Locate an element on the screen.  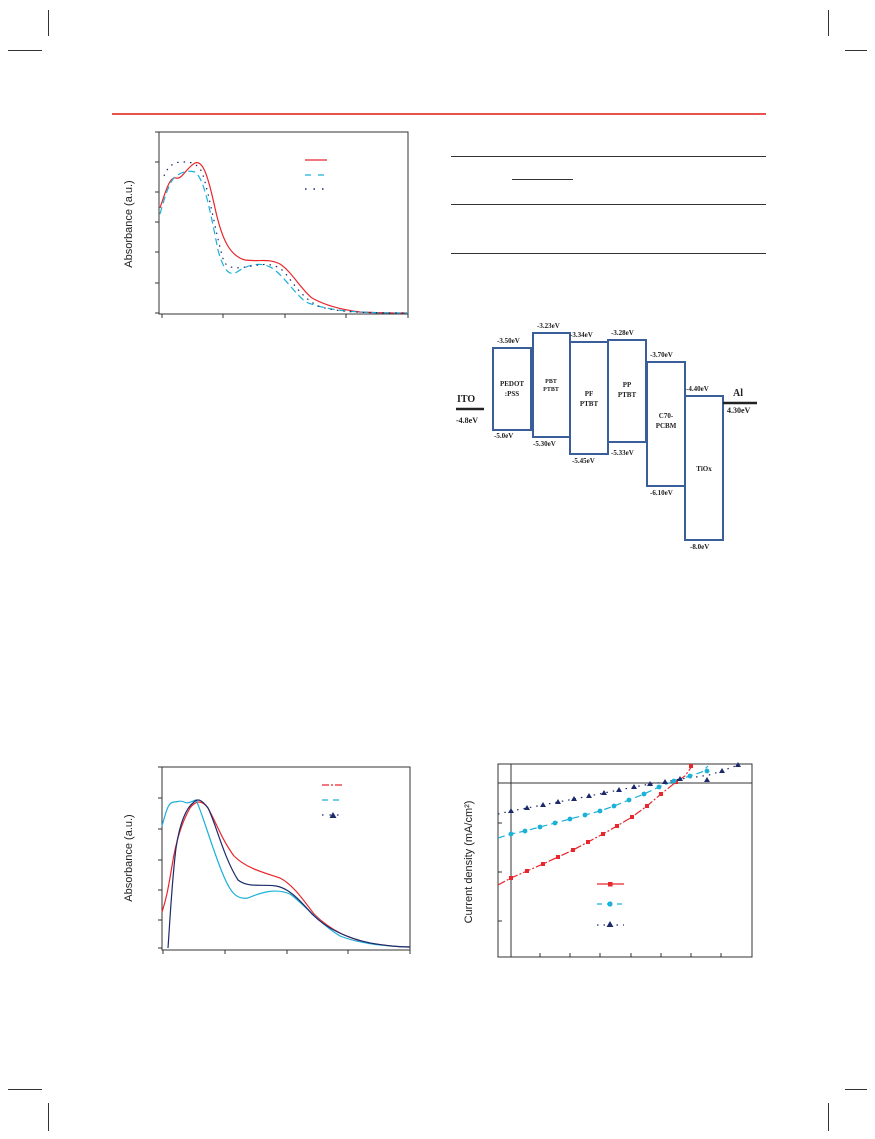
layer-homo-label: -6.10eV is located at coordinates (661, 493).